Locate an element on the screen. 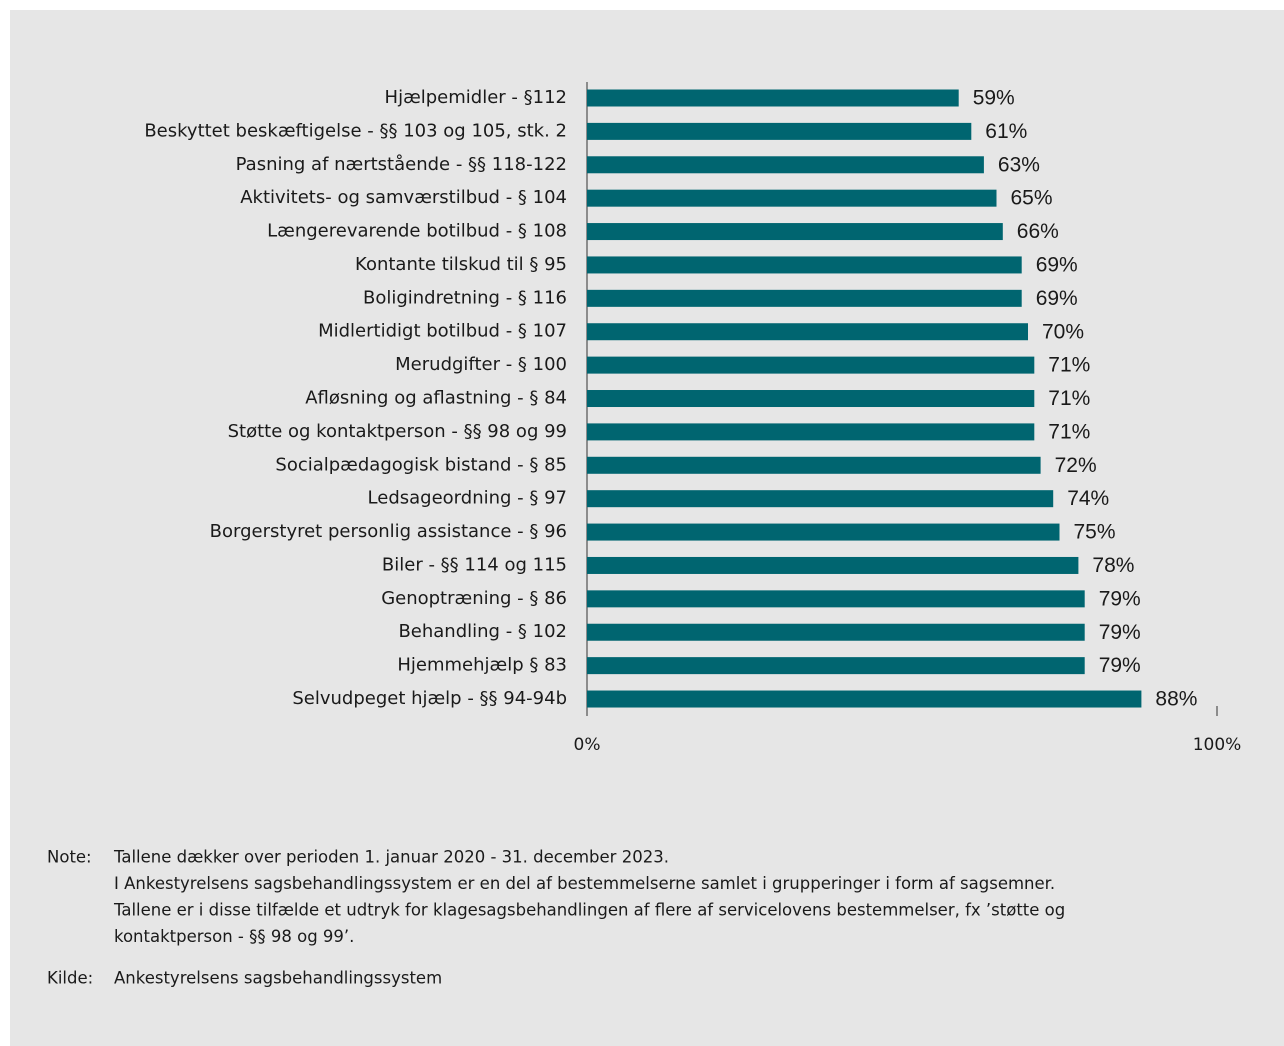 The height and width of the screenshot is (1046, 1284). category-label: Behandling - § 102 is located at coordinates (482, 631).